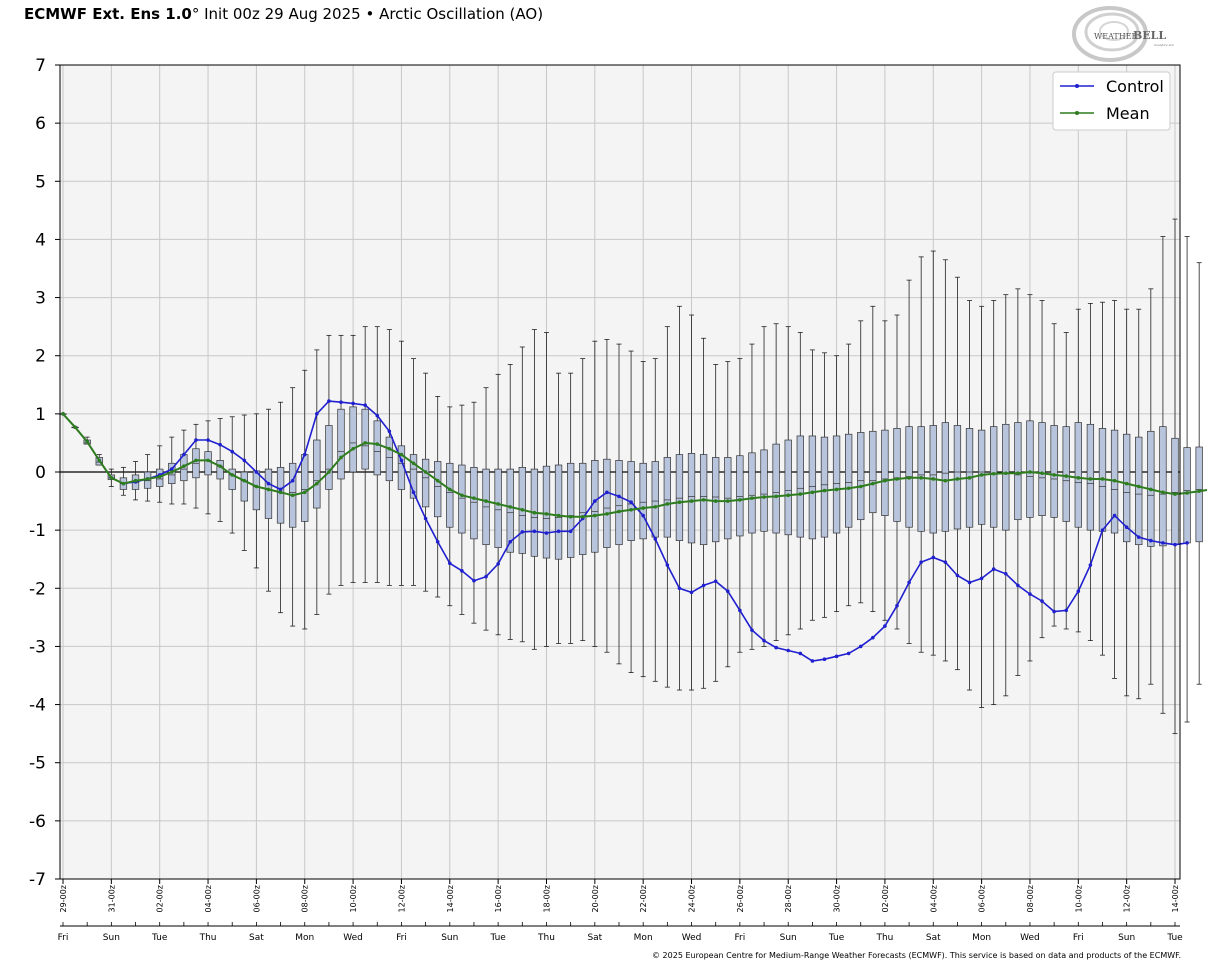  I want to click on y-tick-label: 0, so click(40, 473).